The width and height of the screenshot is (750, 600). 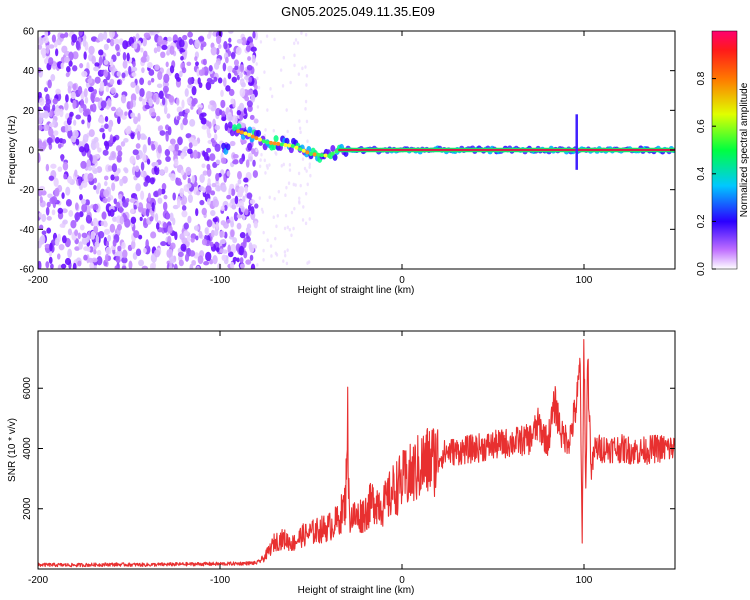 What do you see at coordinates (29, 32) in the screenshot?
I see `spectrogram-ytick-label: 60` at bounding box center [29, 32].